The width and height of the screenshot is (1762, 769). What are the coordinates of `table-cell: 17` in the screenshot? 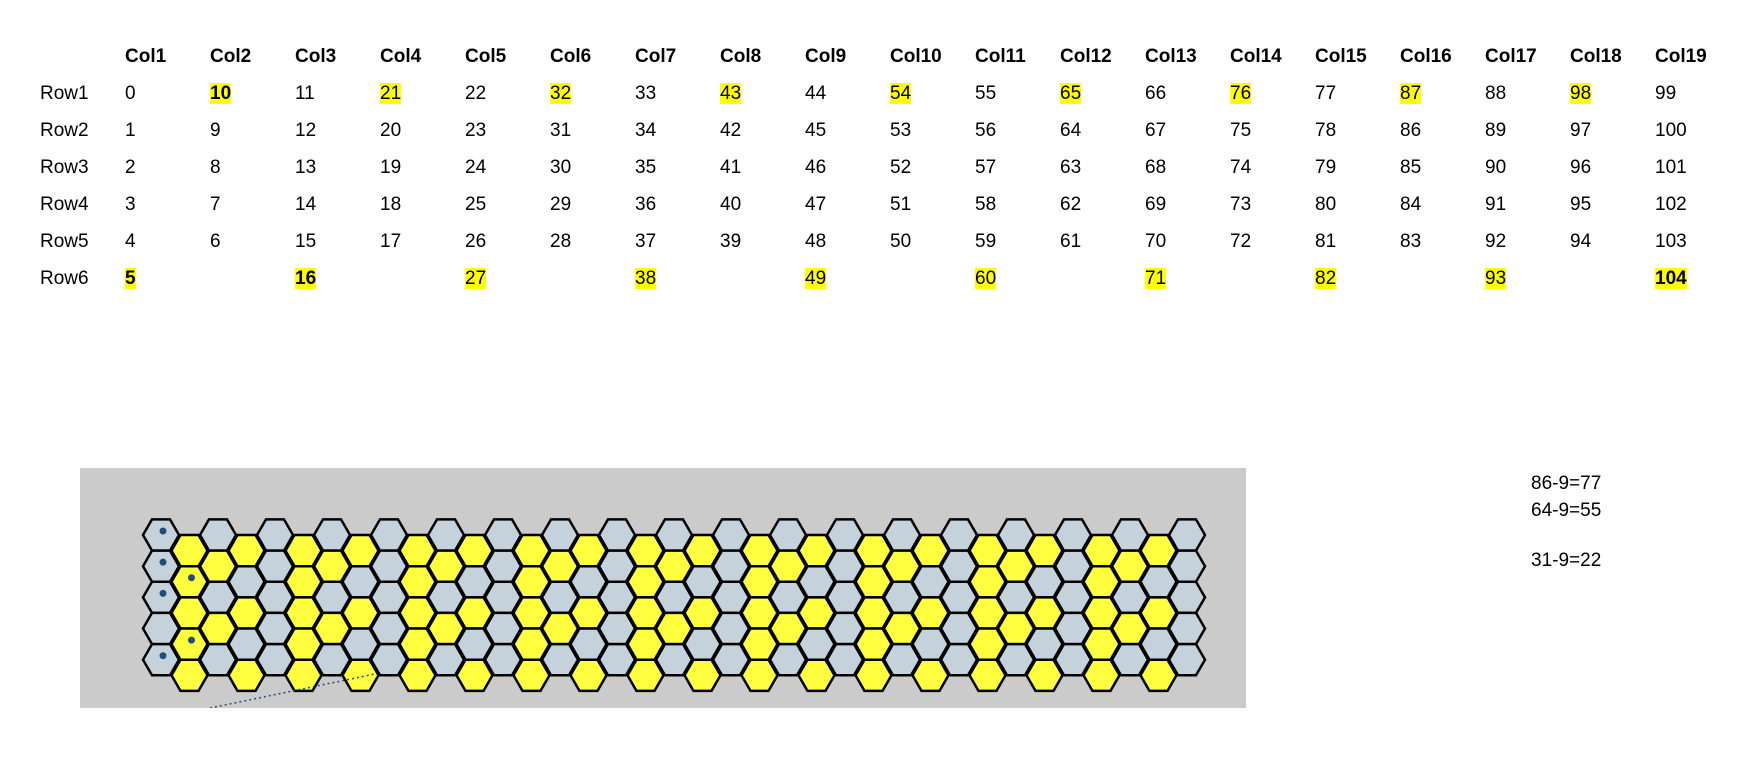 It's located at (422, 241).